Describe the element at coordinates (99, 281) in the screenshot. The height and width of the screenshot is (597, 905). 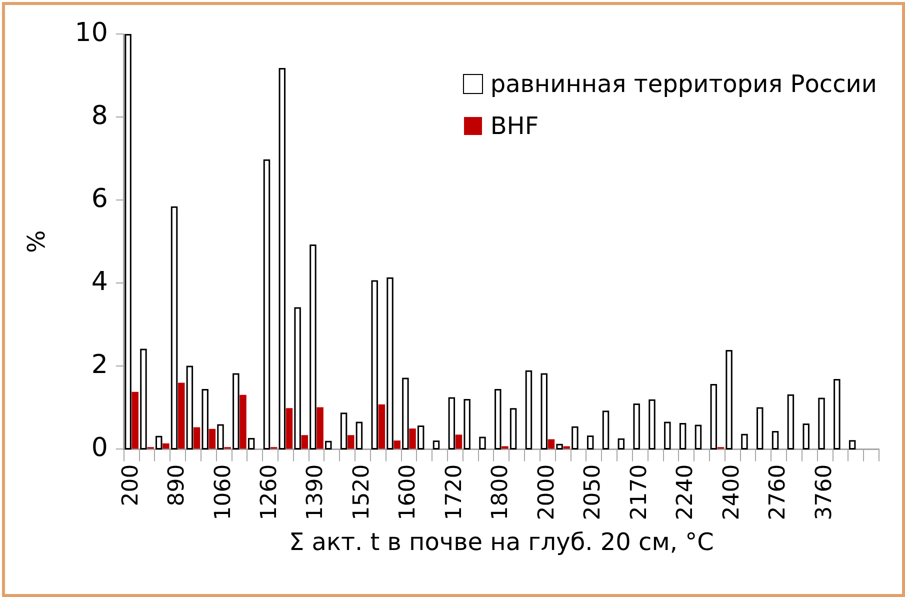
I see `y-tick-label: 4` at that location.